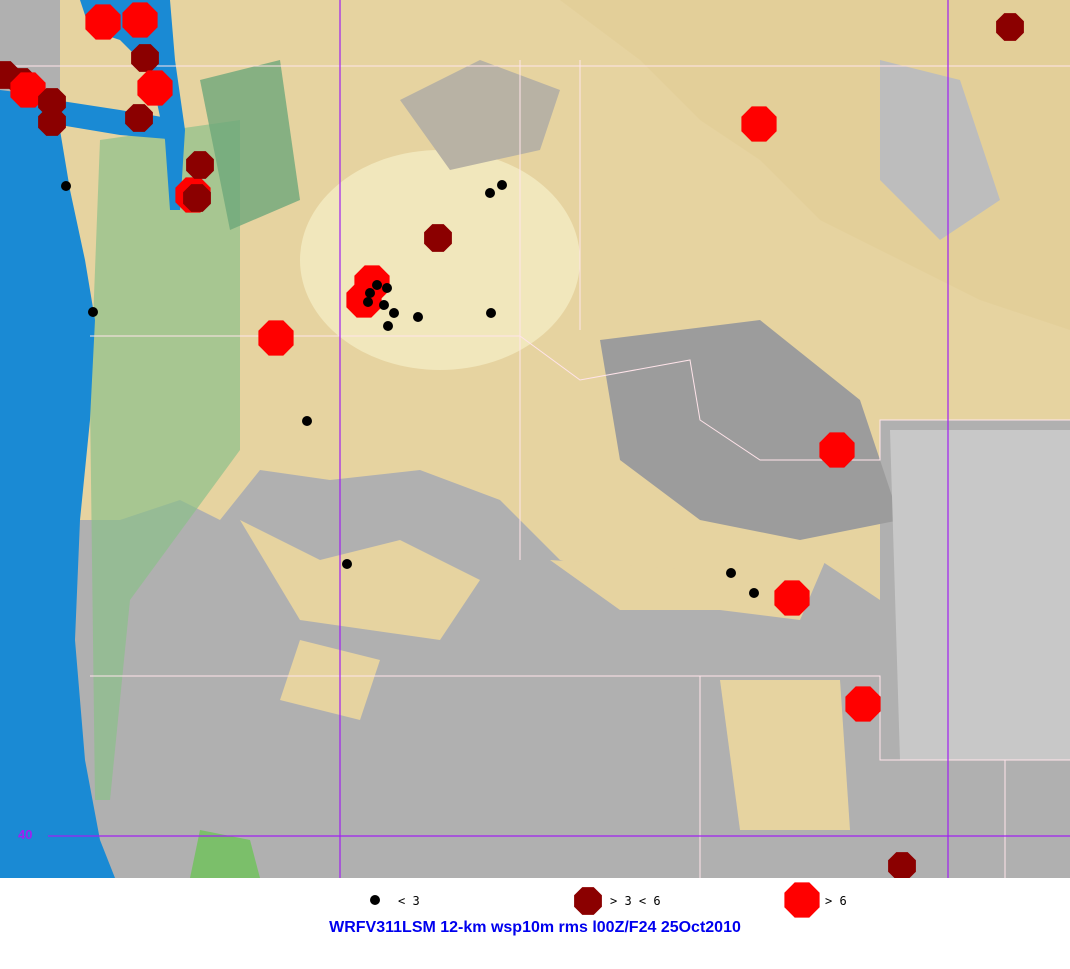 This screenshot has width=1070, height=969. I want to click on coastal-lowlands, so click(195, 430).